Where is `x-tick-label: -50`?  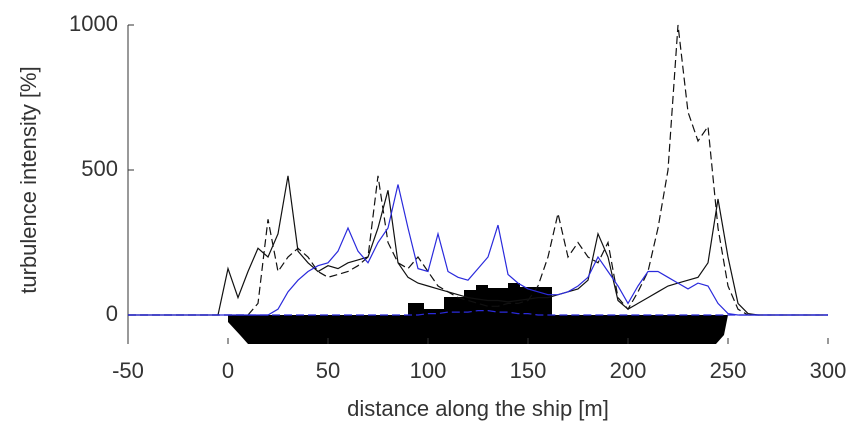
x-tick-label: -50 is located at coordinates (128, 370).